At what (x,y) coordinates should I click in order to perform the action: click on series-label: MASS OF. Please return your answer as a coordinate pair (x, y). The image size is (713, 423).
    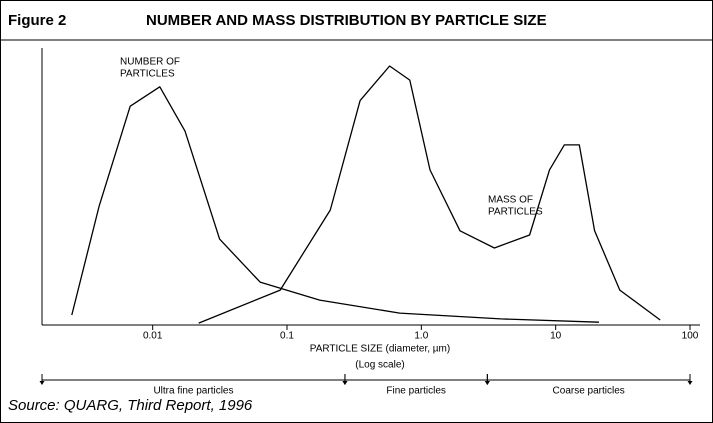
    Looking at the image, I should click on (510, 200).